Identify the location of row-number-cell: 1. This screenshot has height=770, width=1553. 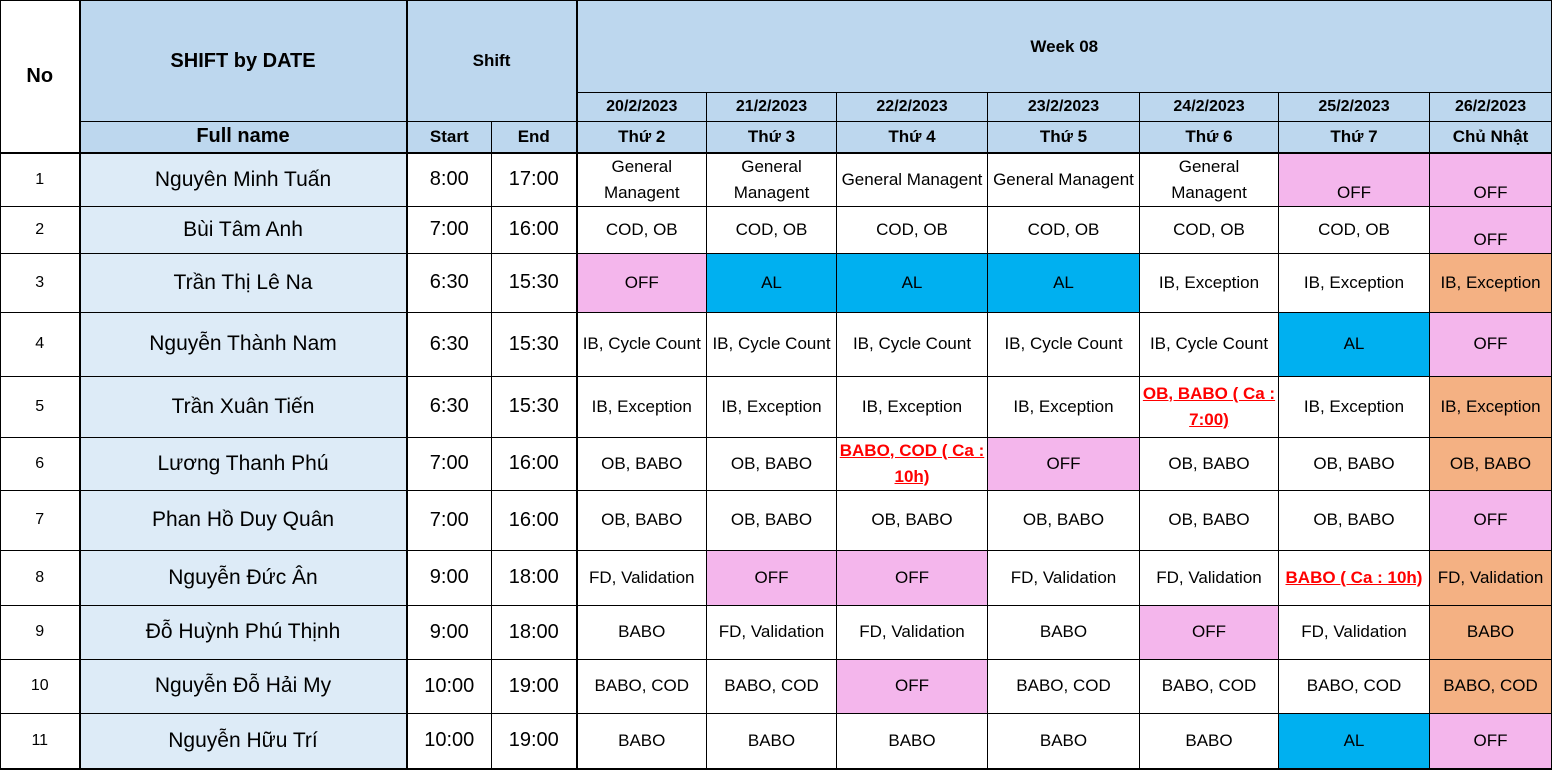
(40, 179).